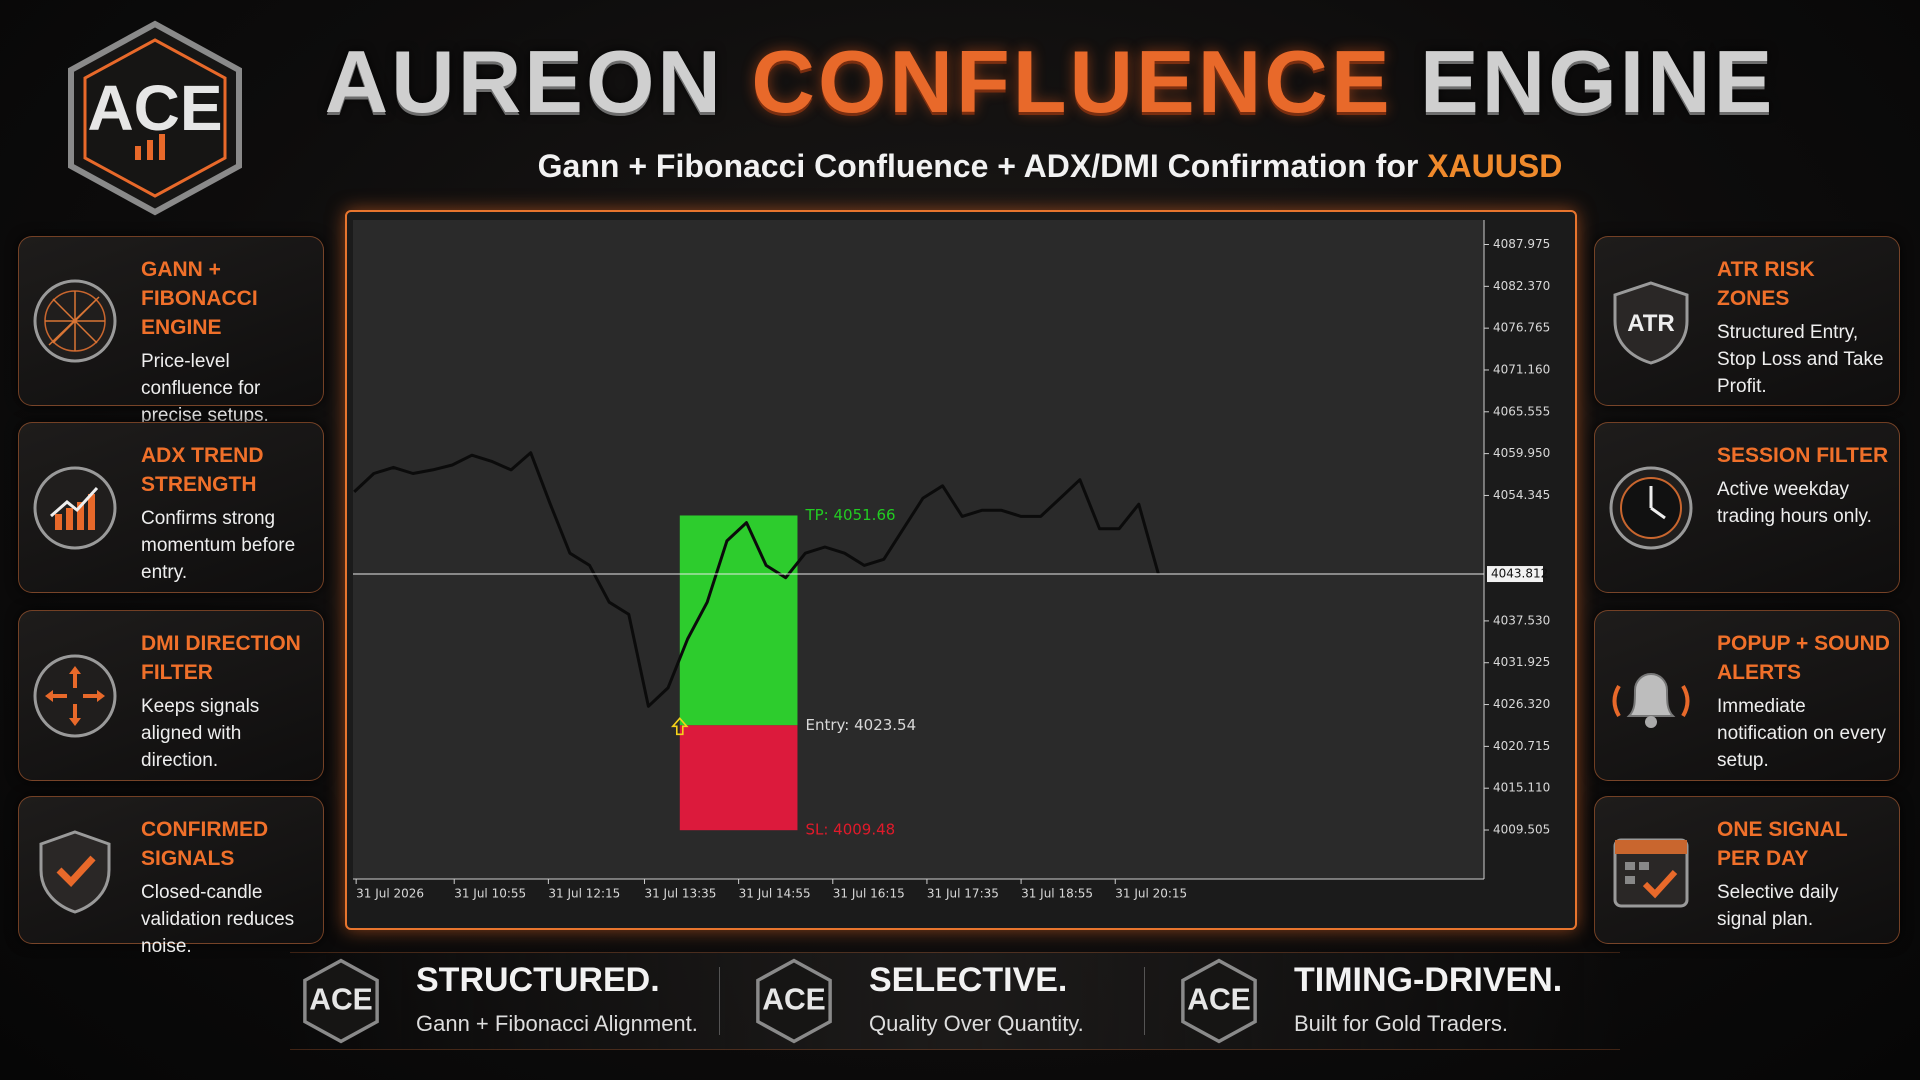 This screenshot has width=1920, height=1080. What do you see at coordinates (1521, 411) in the screenshot?
I see `y-tick-label: 4065.555` at bounding box center [1521, 411].